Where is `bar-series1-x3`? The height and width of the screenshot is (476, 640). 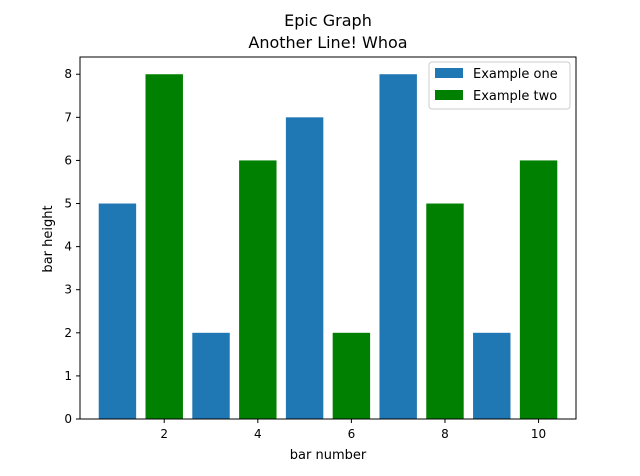
bar-series1-x3 is located at coordinates (211, 375).